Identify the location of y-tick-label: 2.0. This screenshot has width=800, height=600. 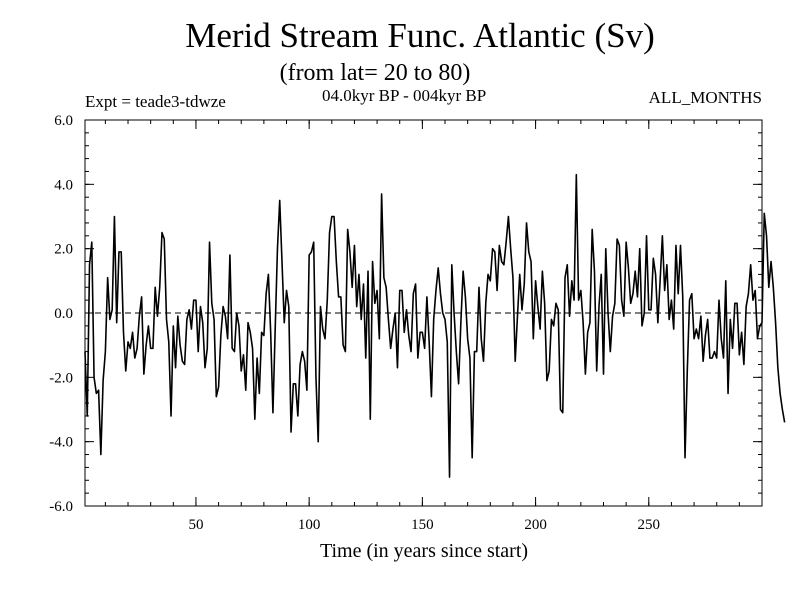
(63, 250).